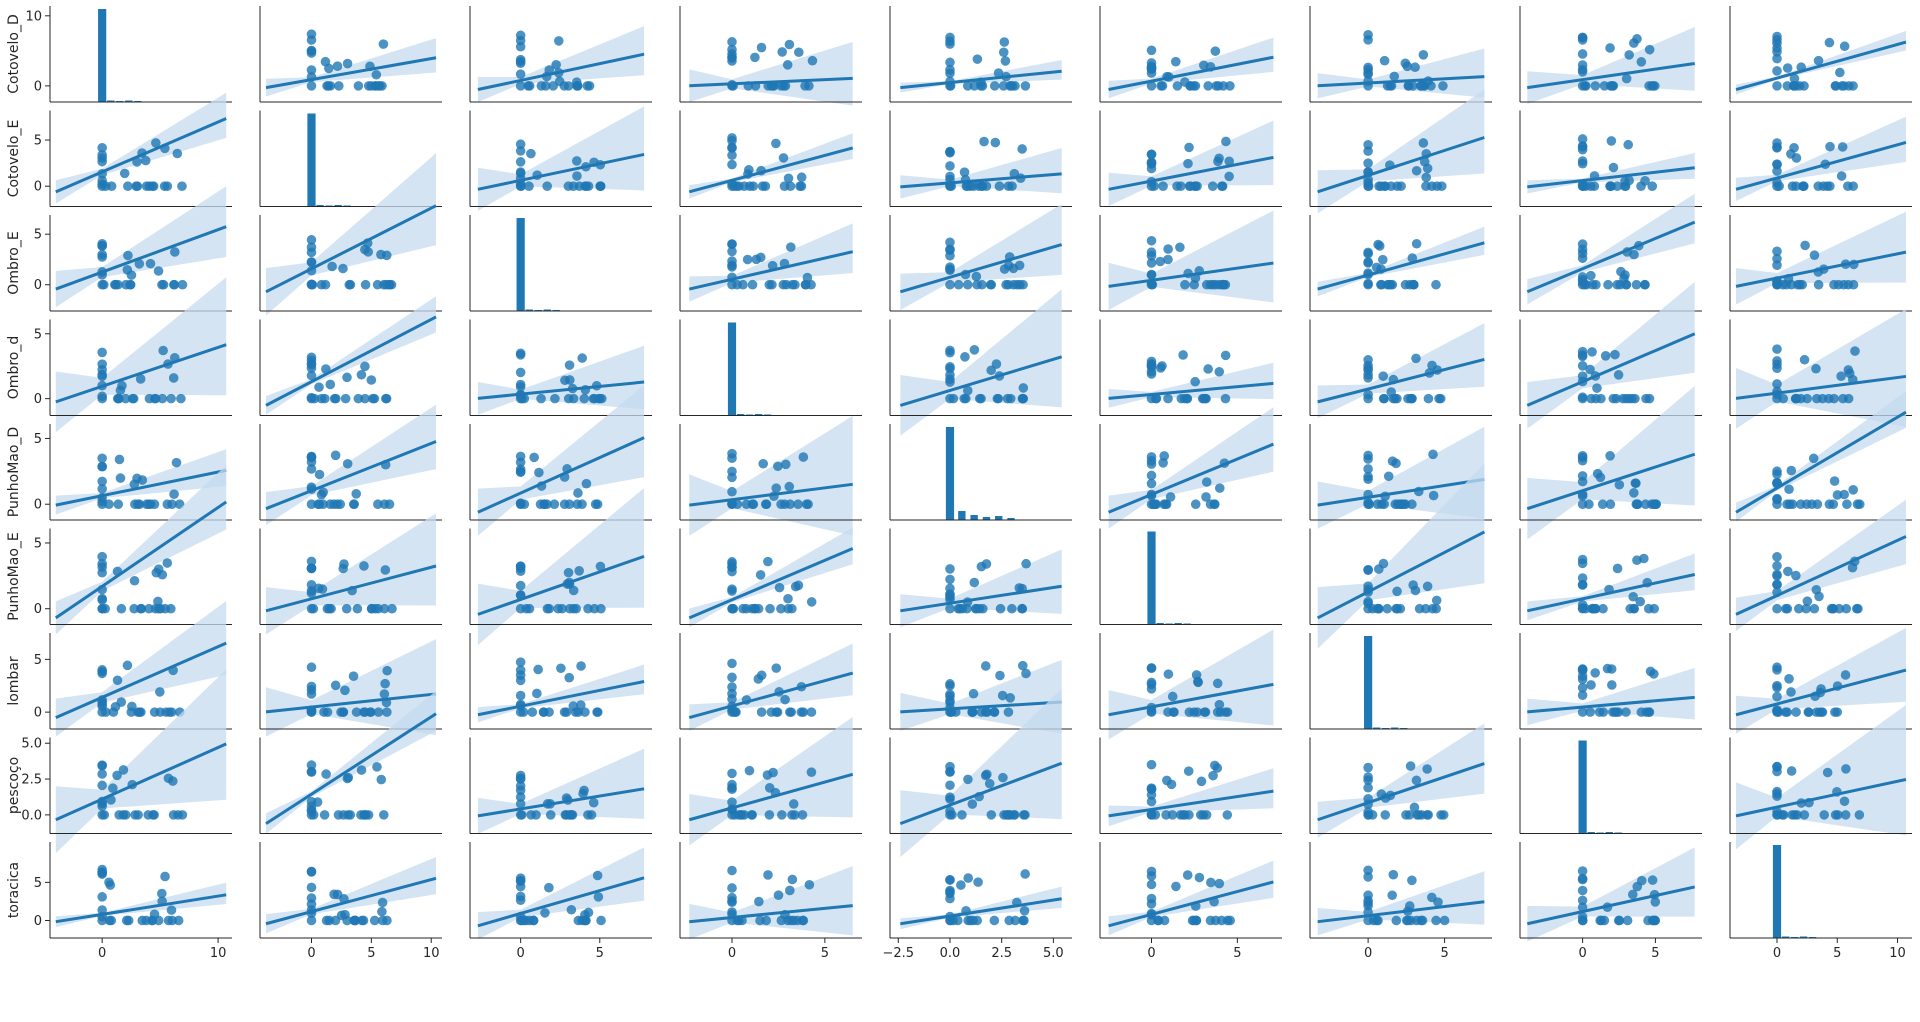 This screenshot has width=1920, height=1022. What do you see at coordinates (119, 249) in the screenshot?
I see `panel-Ombro_E-vs-Cotovelo_D: 0 5 Ombro_E` at bounding box center [119, 249].